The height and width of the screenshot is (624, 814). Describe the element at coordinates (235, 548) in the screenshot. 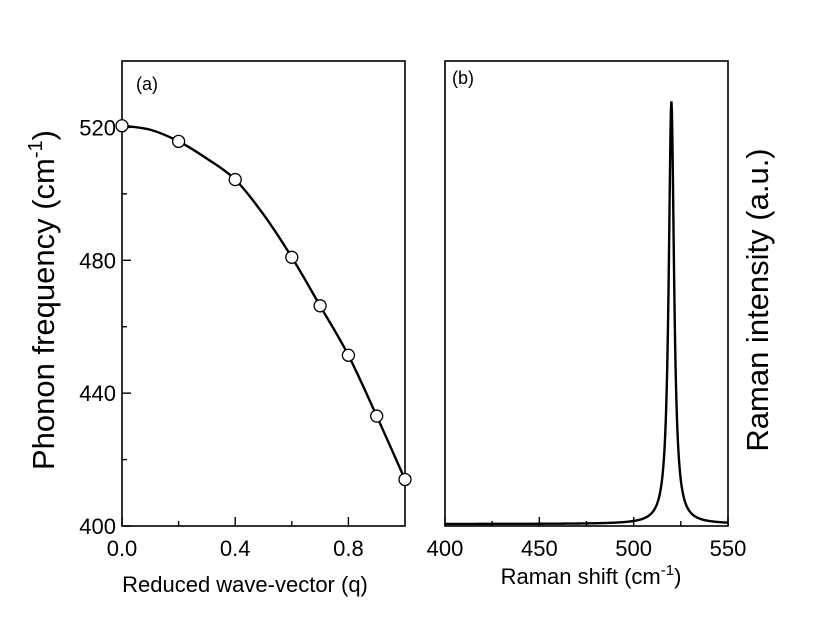

I see `panel-a-x-tick-label: 0.4` at that location.